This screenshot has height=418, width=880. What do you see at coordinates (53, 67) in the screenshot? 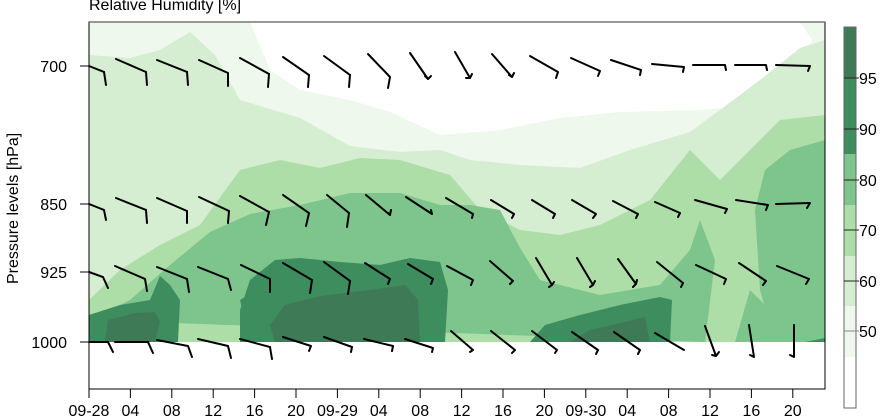
I see `y-tick-label: 700` at bounding box center [53, 67].